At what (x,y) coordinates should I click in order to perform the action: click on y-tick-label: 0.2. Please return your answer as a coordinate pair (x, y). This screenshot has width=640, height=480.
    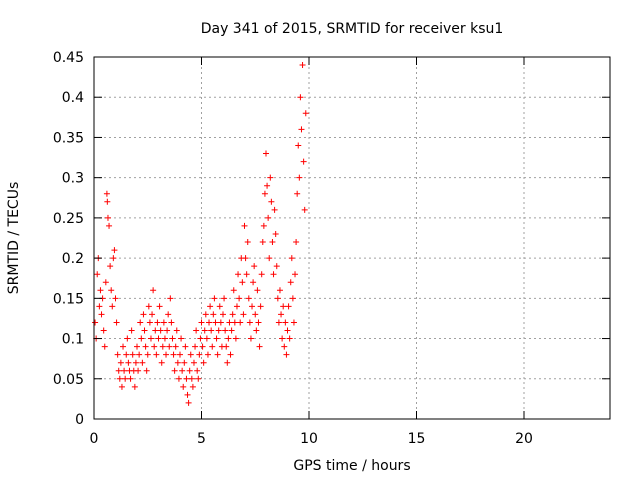
    Looking at the image, I should click on (73, 259).